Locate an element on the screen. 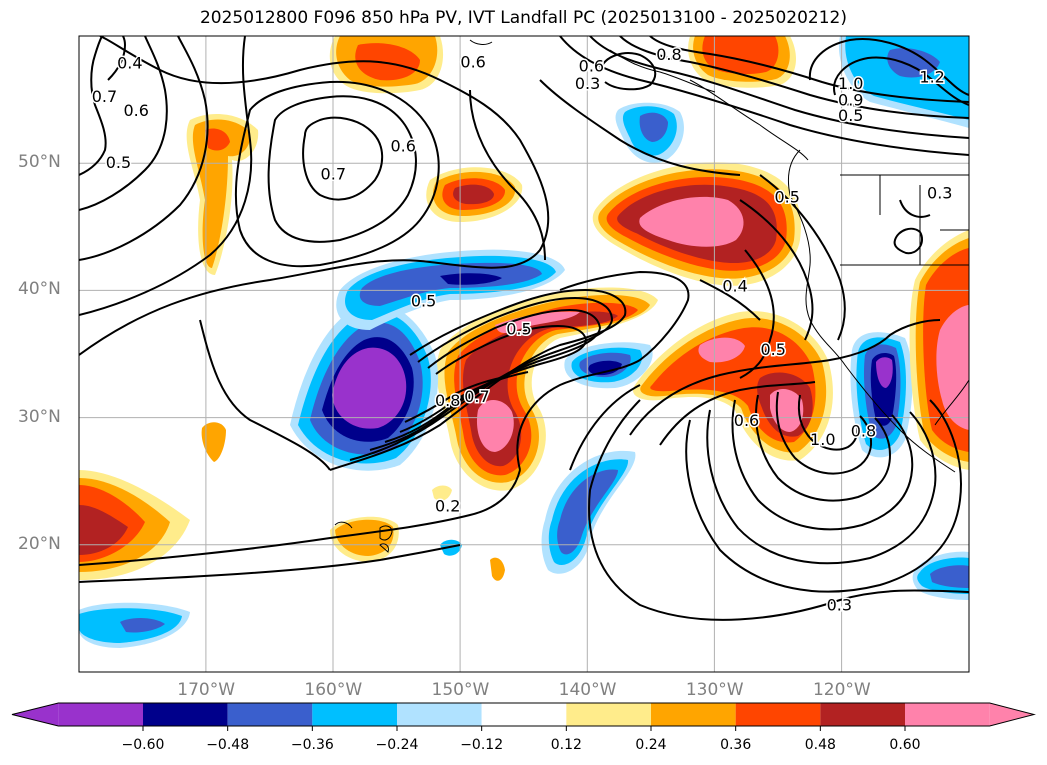  lon-label: 170°W is located at coordinates (206, 690).